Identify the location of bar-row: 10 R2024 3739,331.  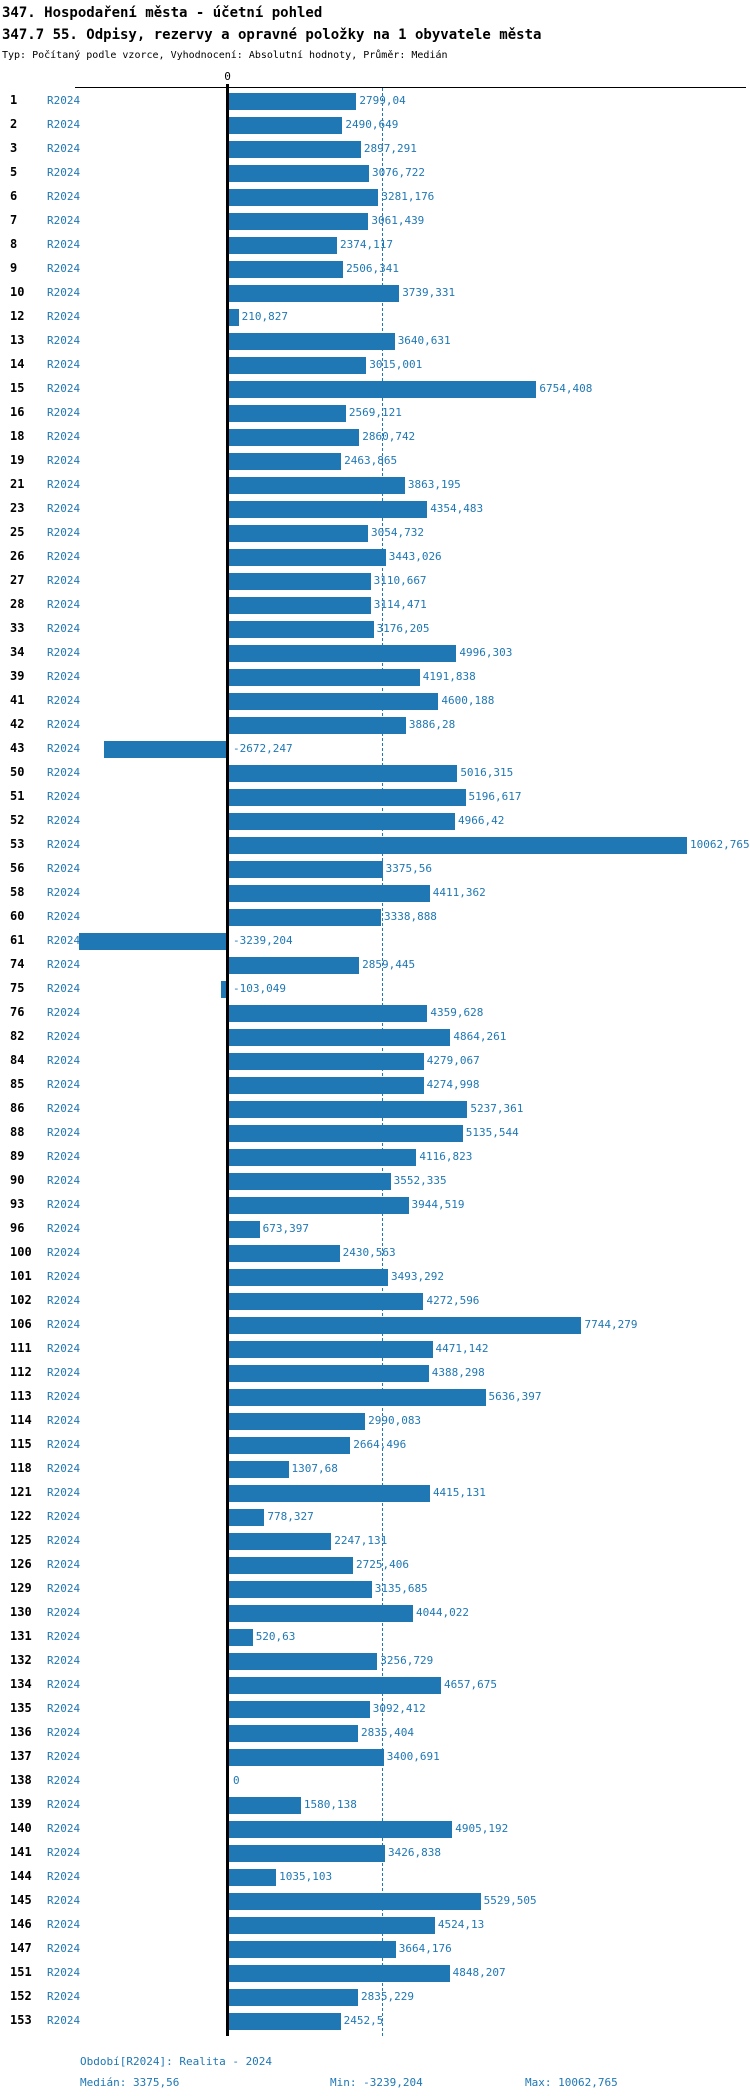
(375, 293).